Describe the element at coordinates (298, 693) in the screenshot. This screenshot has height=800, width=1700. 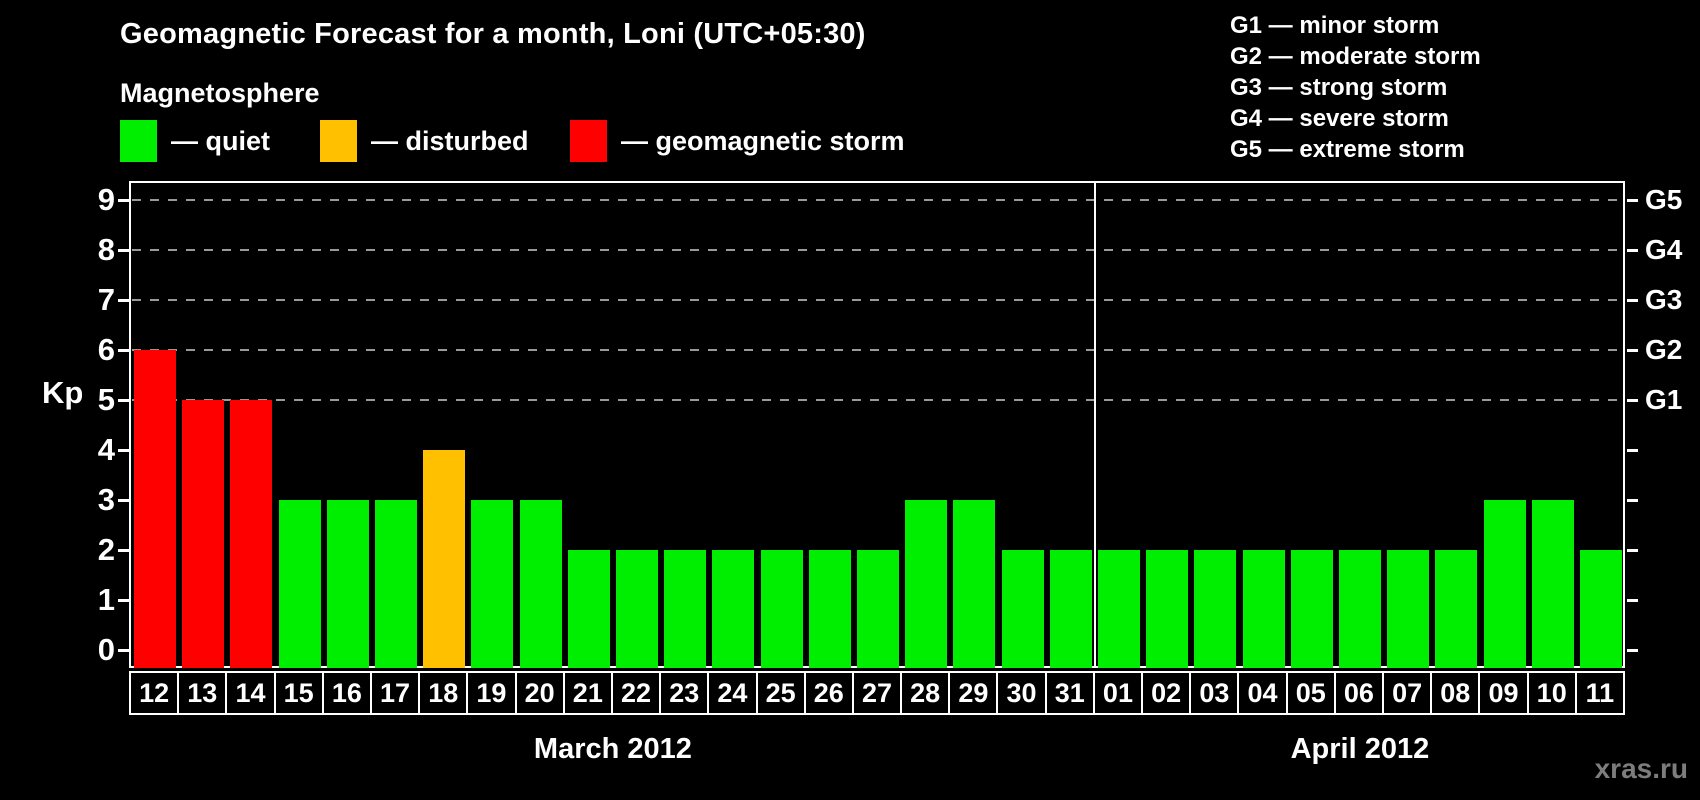
I see `day-label: 15` at that location.